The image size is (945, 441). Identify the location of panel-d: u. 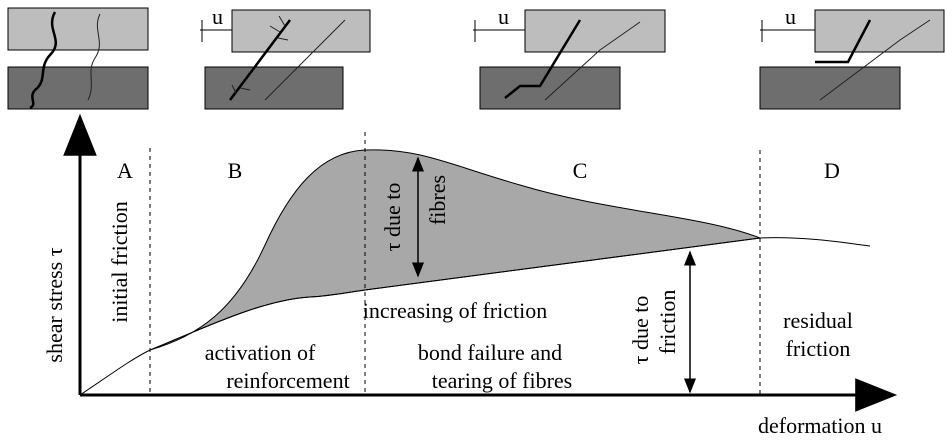
(852, 57).